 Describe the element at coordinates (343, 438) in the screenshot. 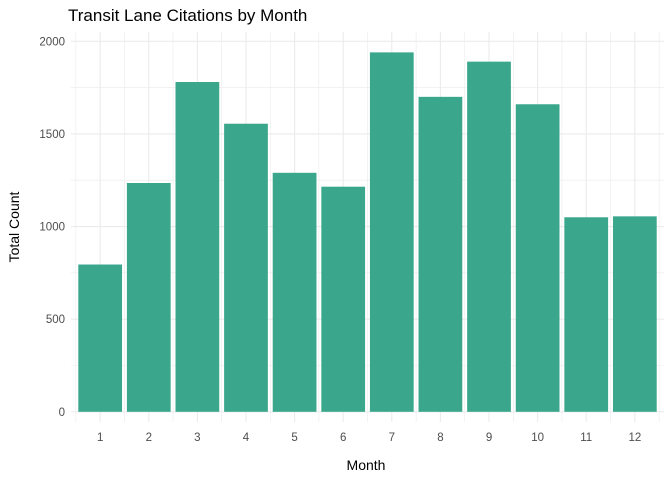

I see `x-tick-label: 6` at that location.